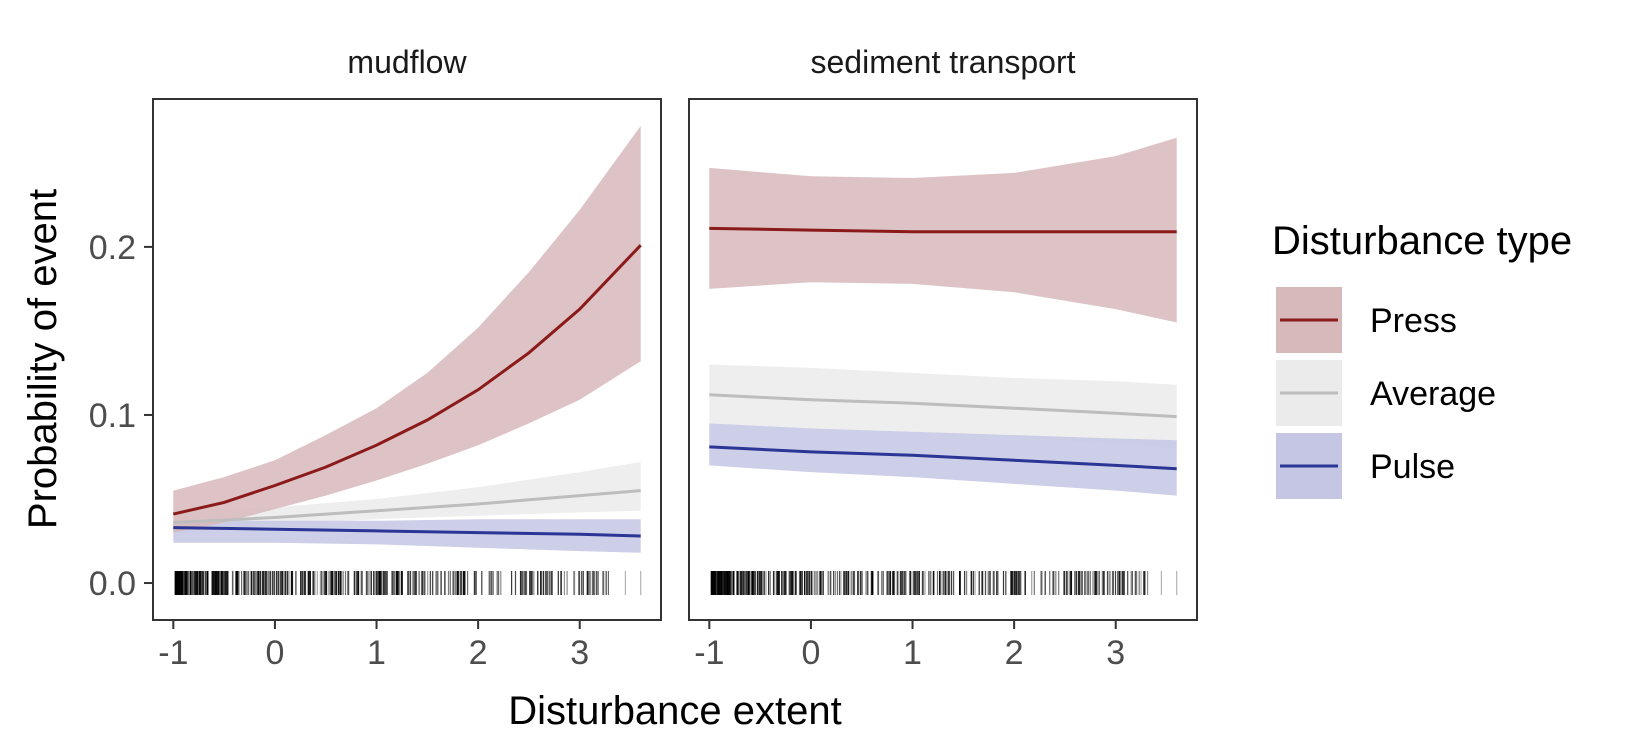  I want to click on ci-band-average-sediment-transport, so click(943, 406).